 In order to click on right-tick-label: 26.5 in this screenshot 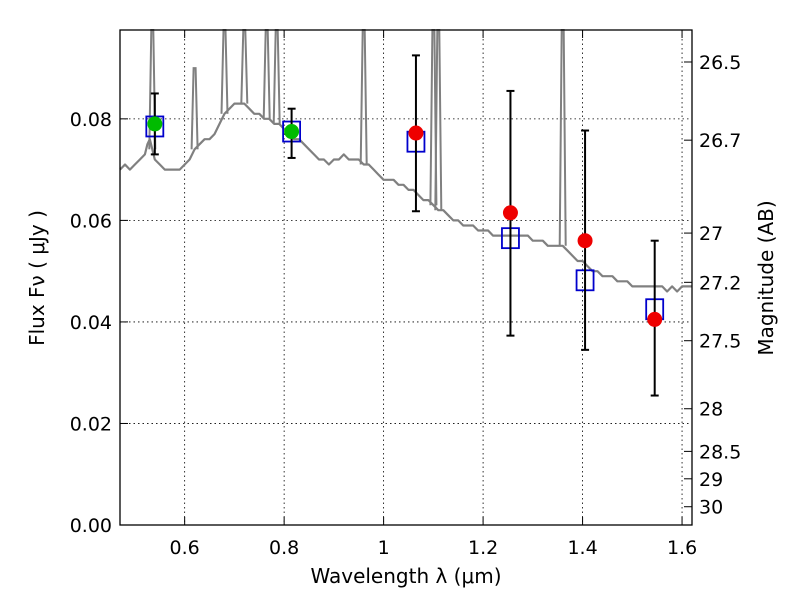, I will do `click(720, 63)`.